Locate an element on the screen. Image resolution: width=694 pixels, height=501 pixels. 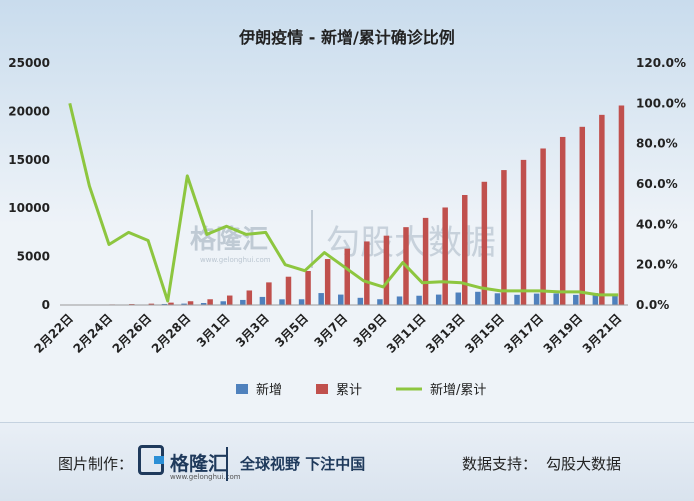
watermark-brand: 格隆汇 is located at coordinates (229, 239).